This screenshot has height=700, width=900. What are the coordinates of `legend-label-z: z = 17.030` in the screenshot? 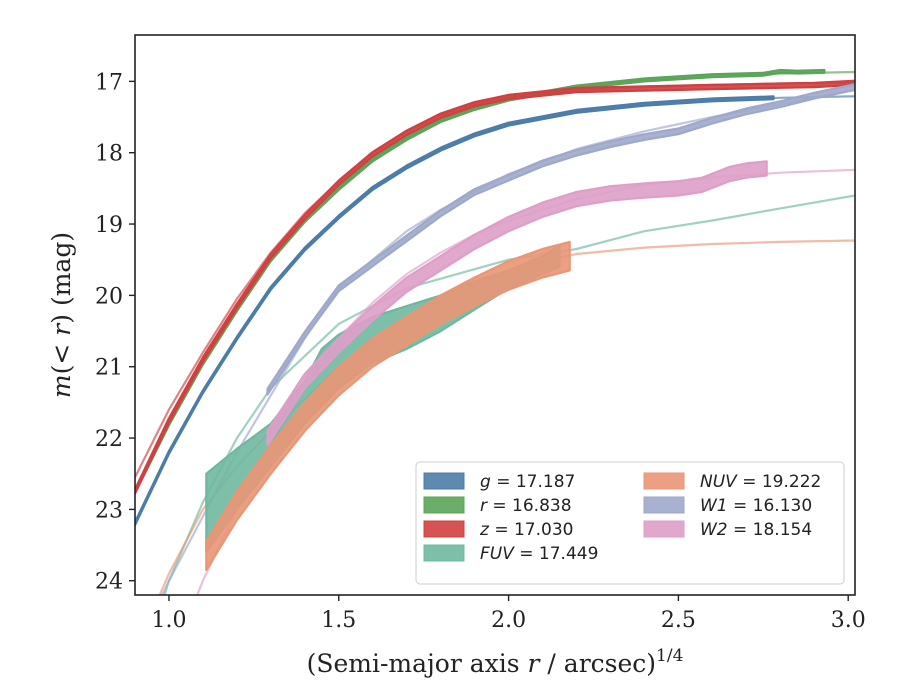 It's located at (526, 530).